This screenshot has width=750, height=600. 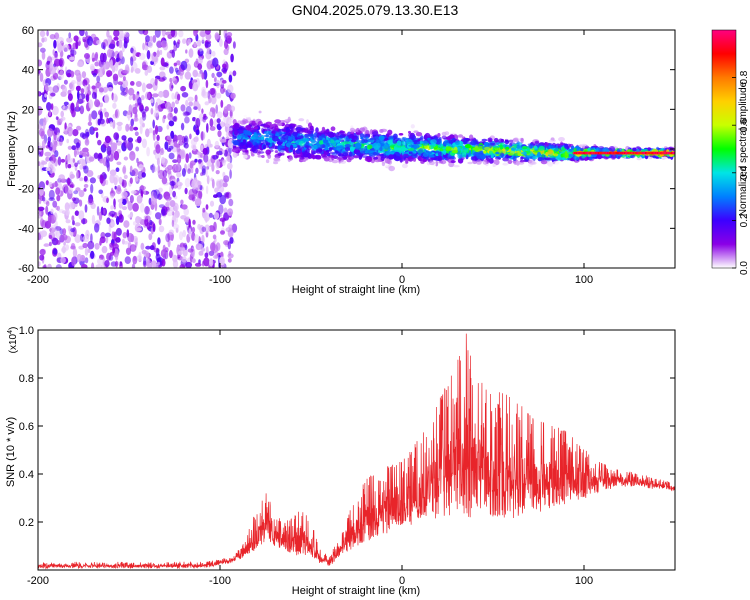 I want to click on spectrogram-y-tick-label: 40, so click(x=28, y=71).